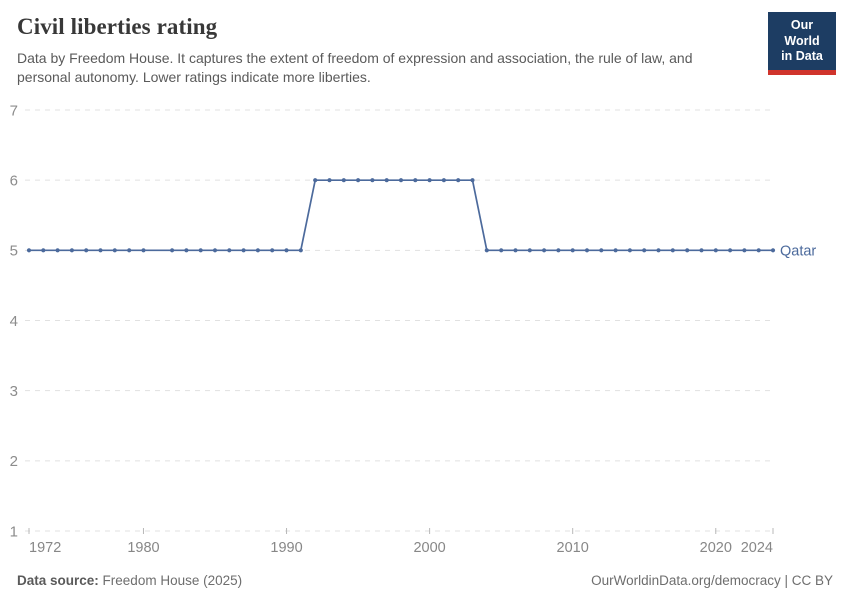 The height and width of the screenshot is (600, 850). I want to click on entity-label: Qatar, so click(798, 251).